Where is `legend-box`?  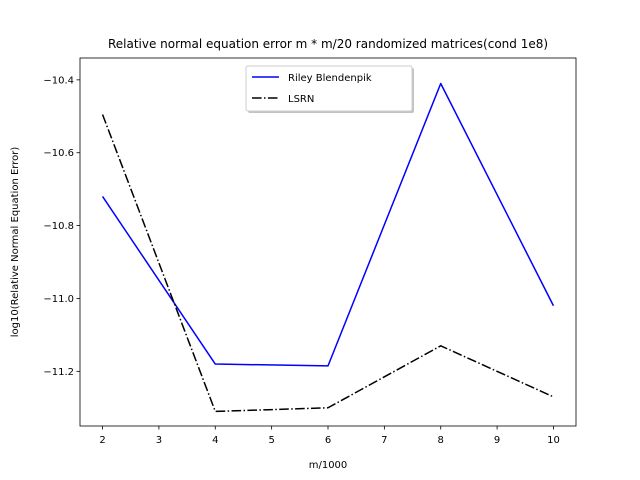
legend-box is located at coordinates (329, 88).